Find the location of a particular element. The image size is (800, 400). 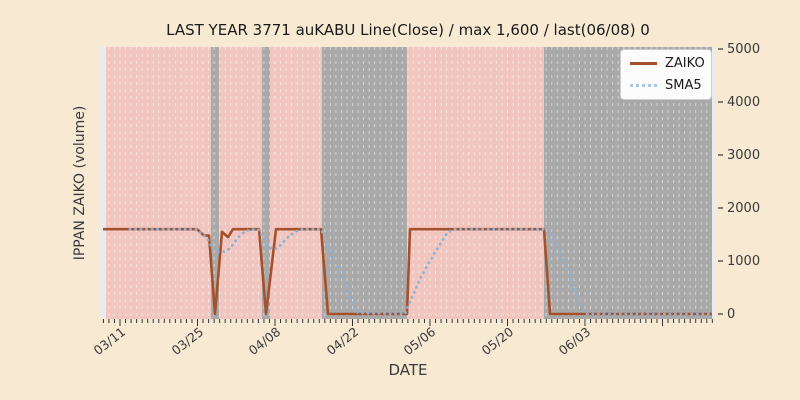

y-tick-label: 5000 is located at coordinates (744, 49).